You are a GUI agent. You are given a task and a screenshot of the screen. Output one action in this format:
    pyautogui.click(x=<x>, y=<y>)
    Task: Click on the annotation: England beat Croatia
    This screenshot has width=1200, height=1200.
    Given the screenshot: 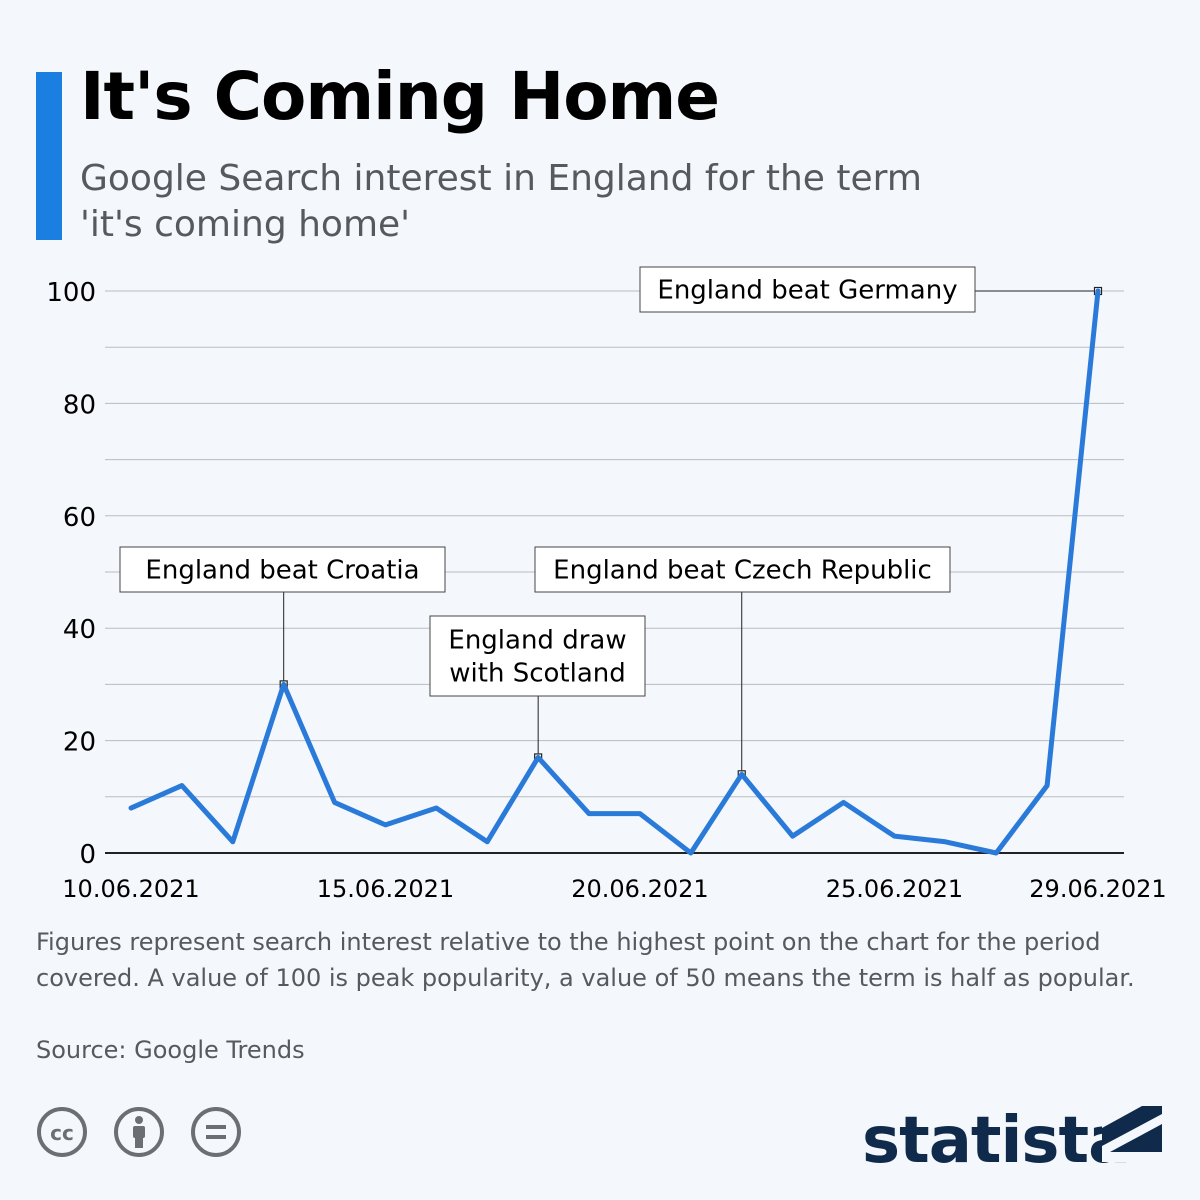 What is the action you would take?
    pyautogui.click(x=282, y=617)
    